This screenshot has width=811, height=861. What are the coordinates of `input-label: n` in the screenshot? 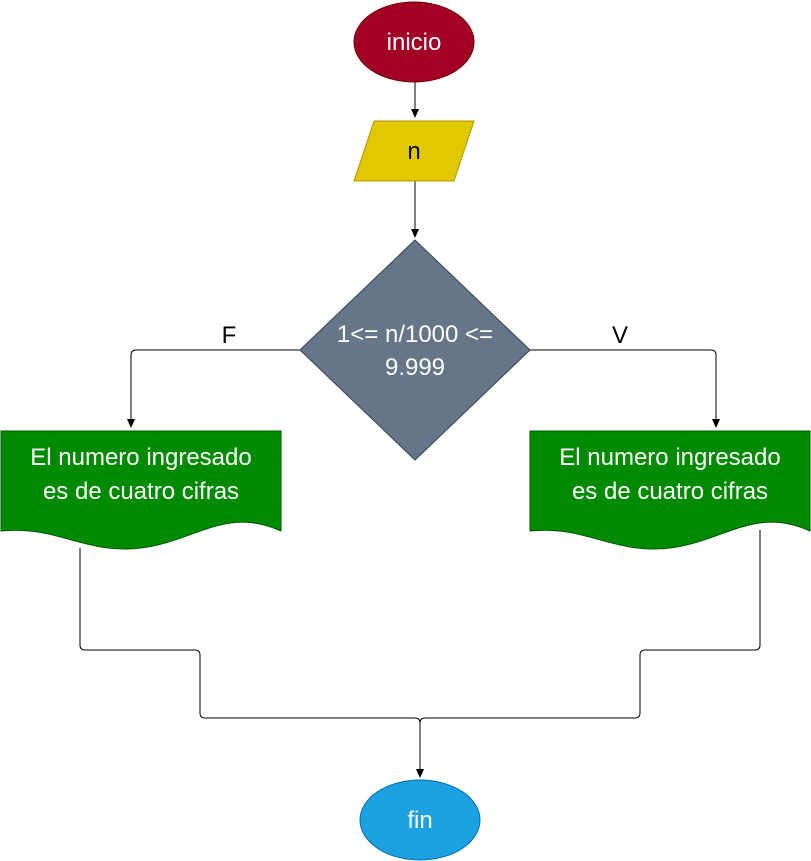 It's located at (413, 151).